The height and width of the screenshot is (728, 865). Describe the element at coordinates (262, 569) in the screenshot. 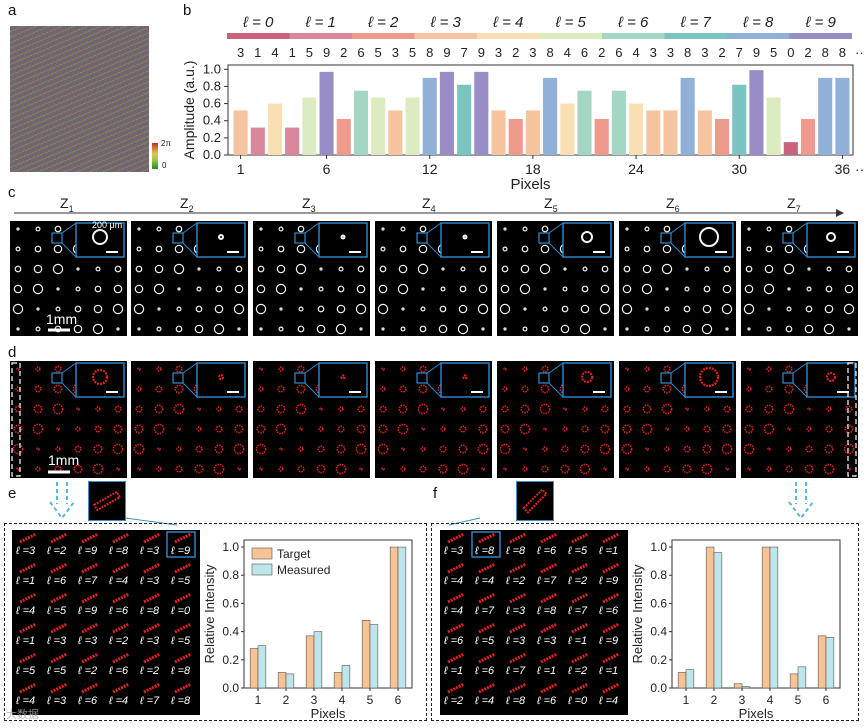

I see `legend-swatch` at that location.